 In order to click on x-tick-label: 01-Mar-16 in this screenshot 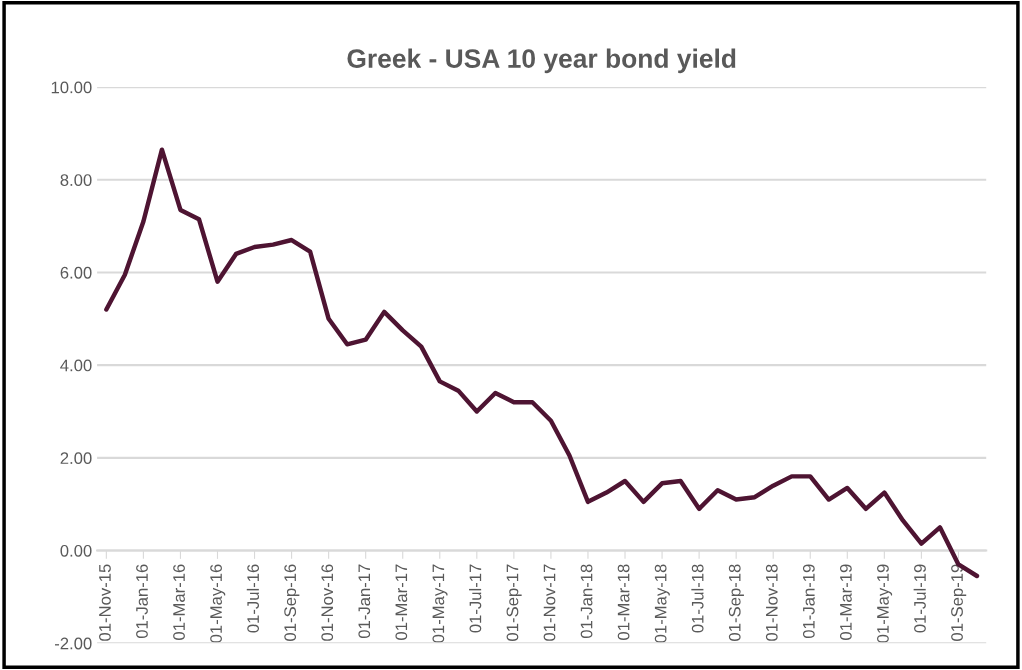, I will do `click(179, 602)`.